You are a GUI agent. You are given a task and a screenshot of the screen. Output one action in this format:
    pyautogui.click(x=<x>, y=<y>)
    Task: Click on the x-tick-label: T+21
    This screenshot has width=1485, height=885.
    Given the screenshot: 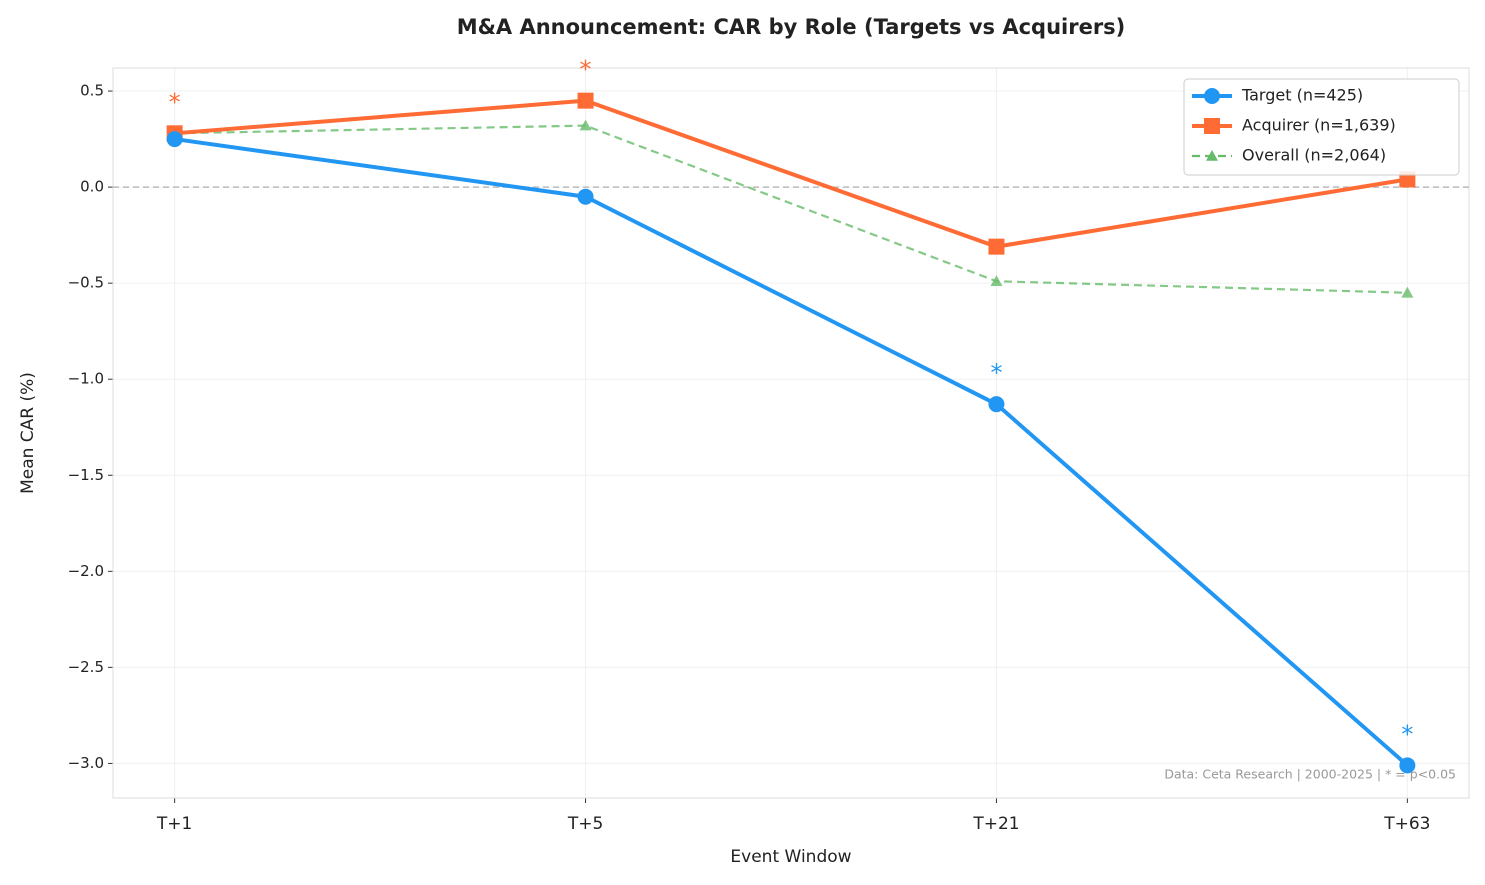 What is the action you would take?
    pyautogui.click(x=995, y=824)
    